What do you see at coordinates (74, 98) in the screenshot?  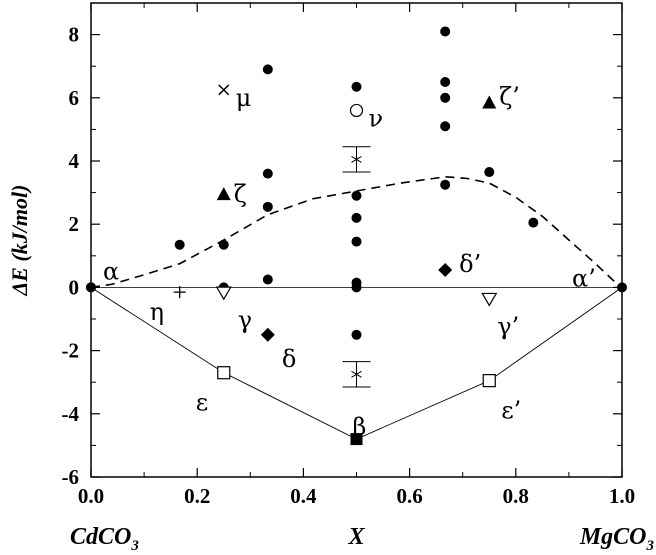 I see `y-tick-label: 6` at bounding box center [74, 98].